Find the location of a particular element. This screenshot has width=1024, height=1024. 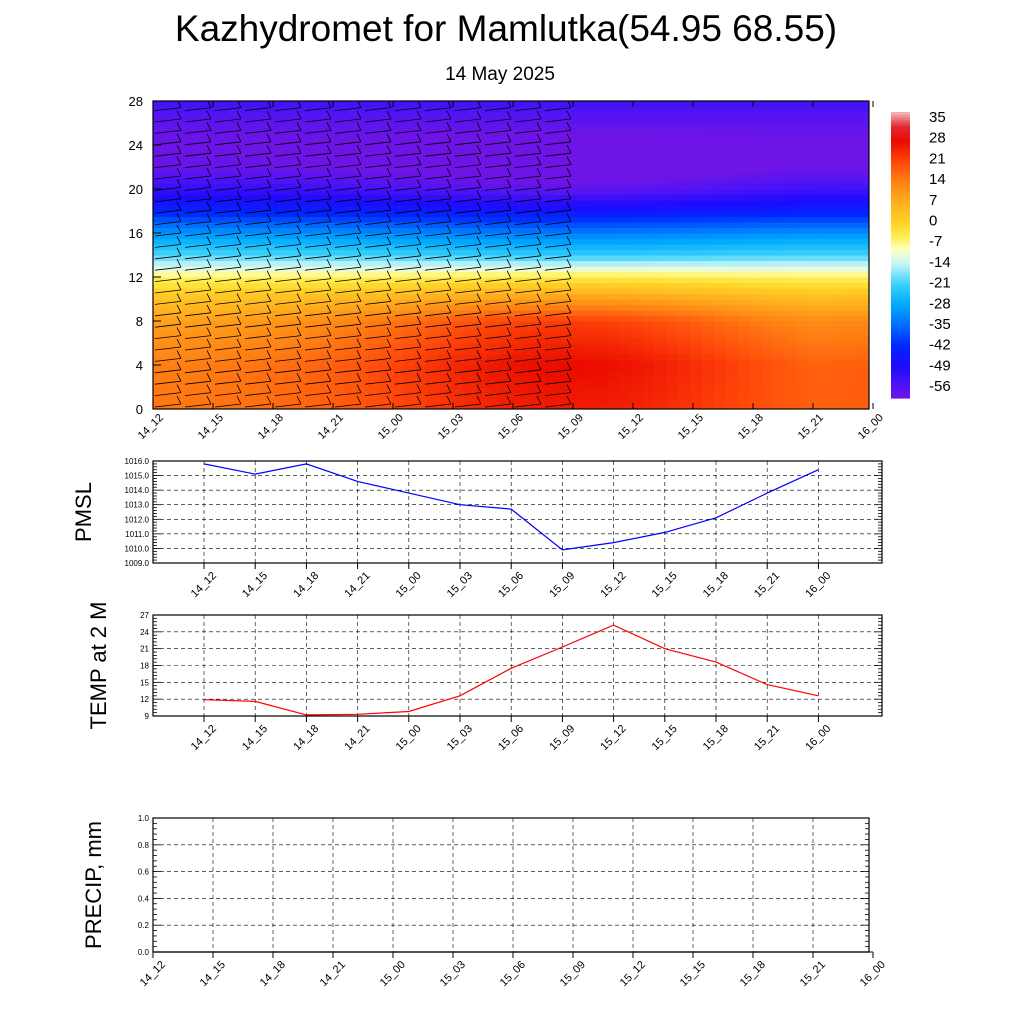

heatmap-xtick-label: 16_00 is located at coordinates (871, 427).